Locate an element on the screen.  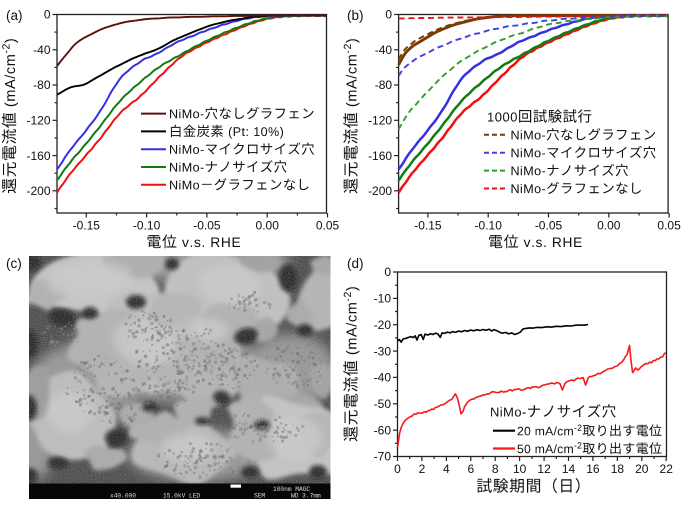
svg-text: 8 is located at coordinates (495, 469).